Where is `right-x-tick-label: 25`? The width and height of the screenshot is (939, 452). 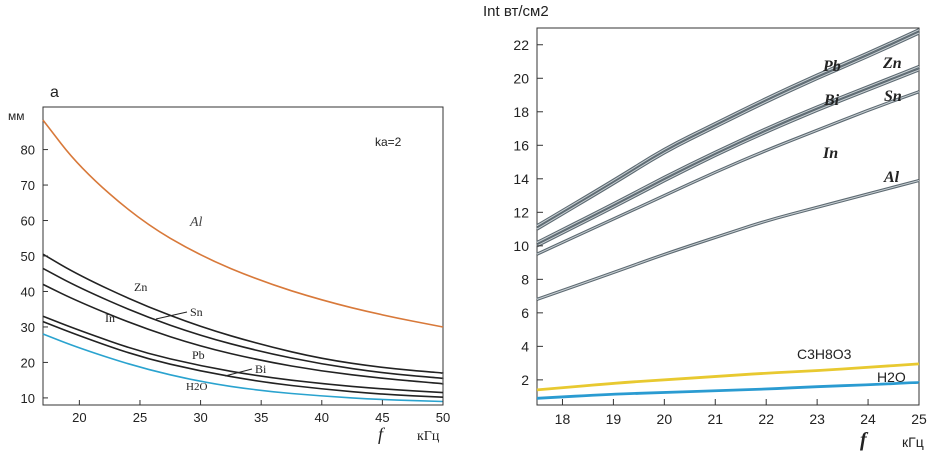
right-x-tick-label: 25 is located at coordinates (919, 419).